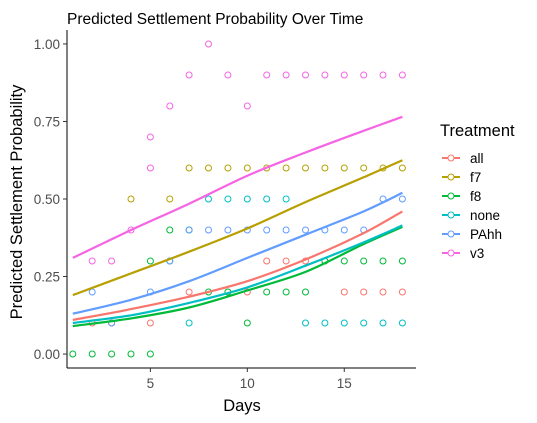 Image resolution: width=537 pixels, height=423 pixels. What do you see at coordinates (463, 158) in the screenshot?
I see `legend-item-all: all` at bounding box center [463, 158].